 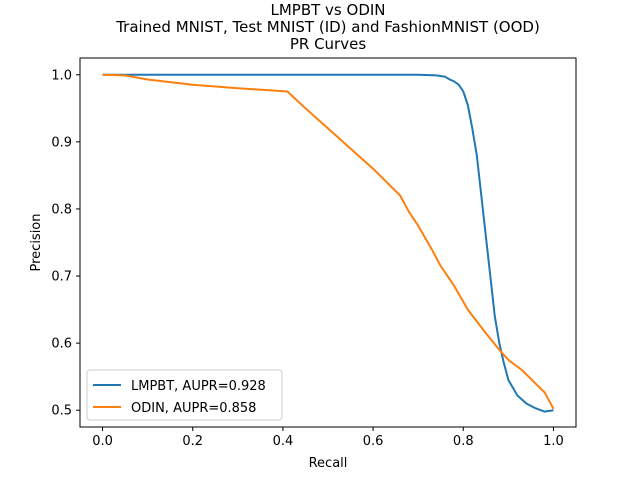 I want to click on y-tick-label: 0.7, so click(x=61, y=277).